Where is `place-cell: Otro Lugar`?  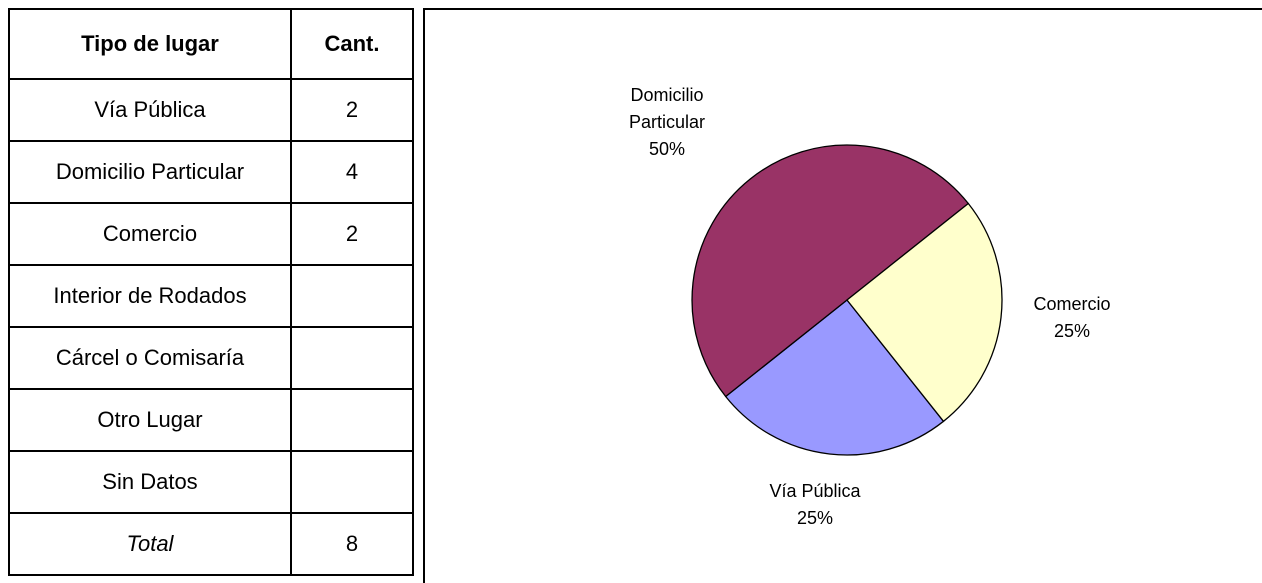
place-cell: Otro Lugar is located at coordinates (150, 420).